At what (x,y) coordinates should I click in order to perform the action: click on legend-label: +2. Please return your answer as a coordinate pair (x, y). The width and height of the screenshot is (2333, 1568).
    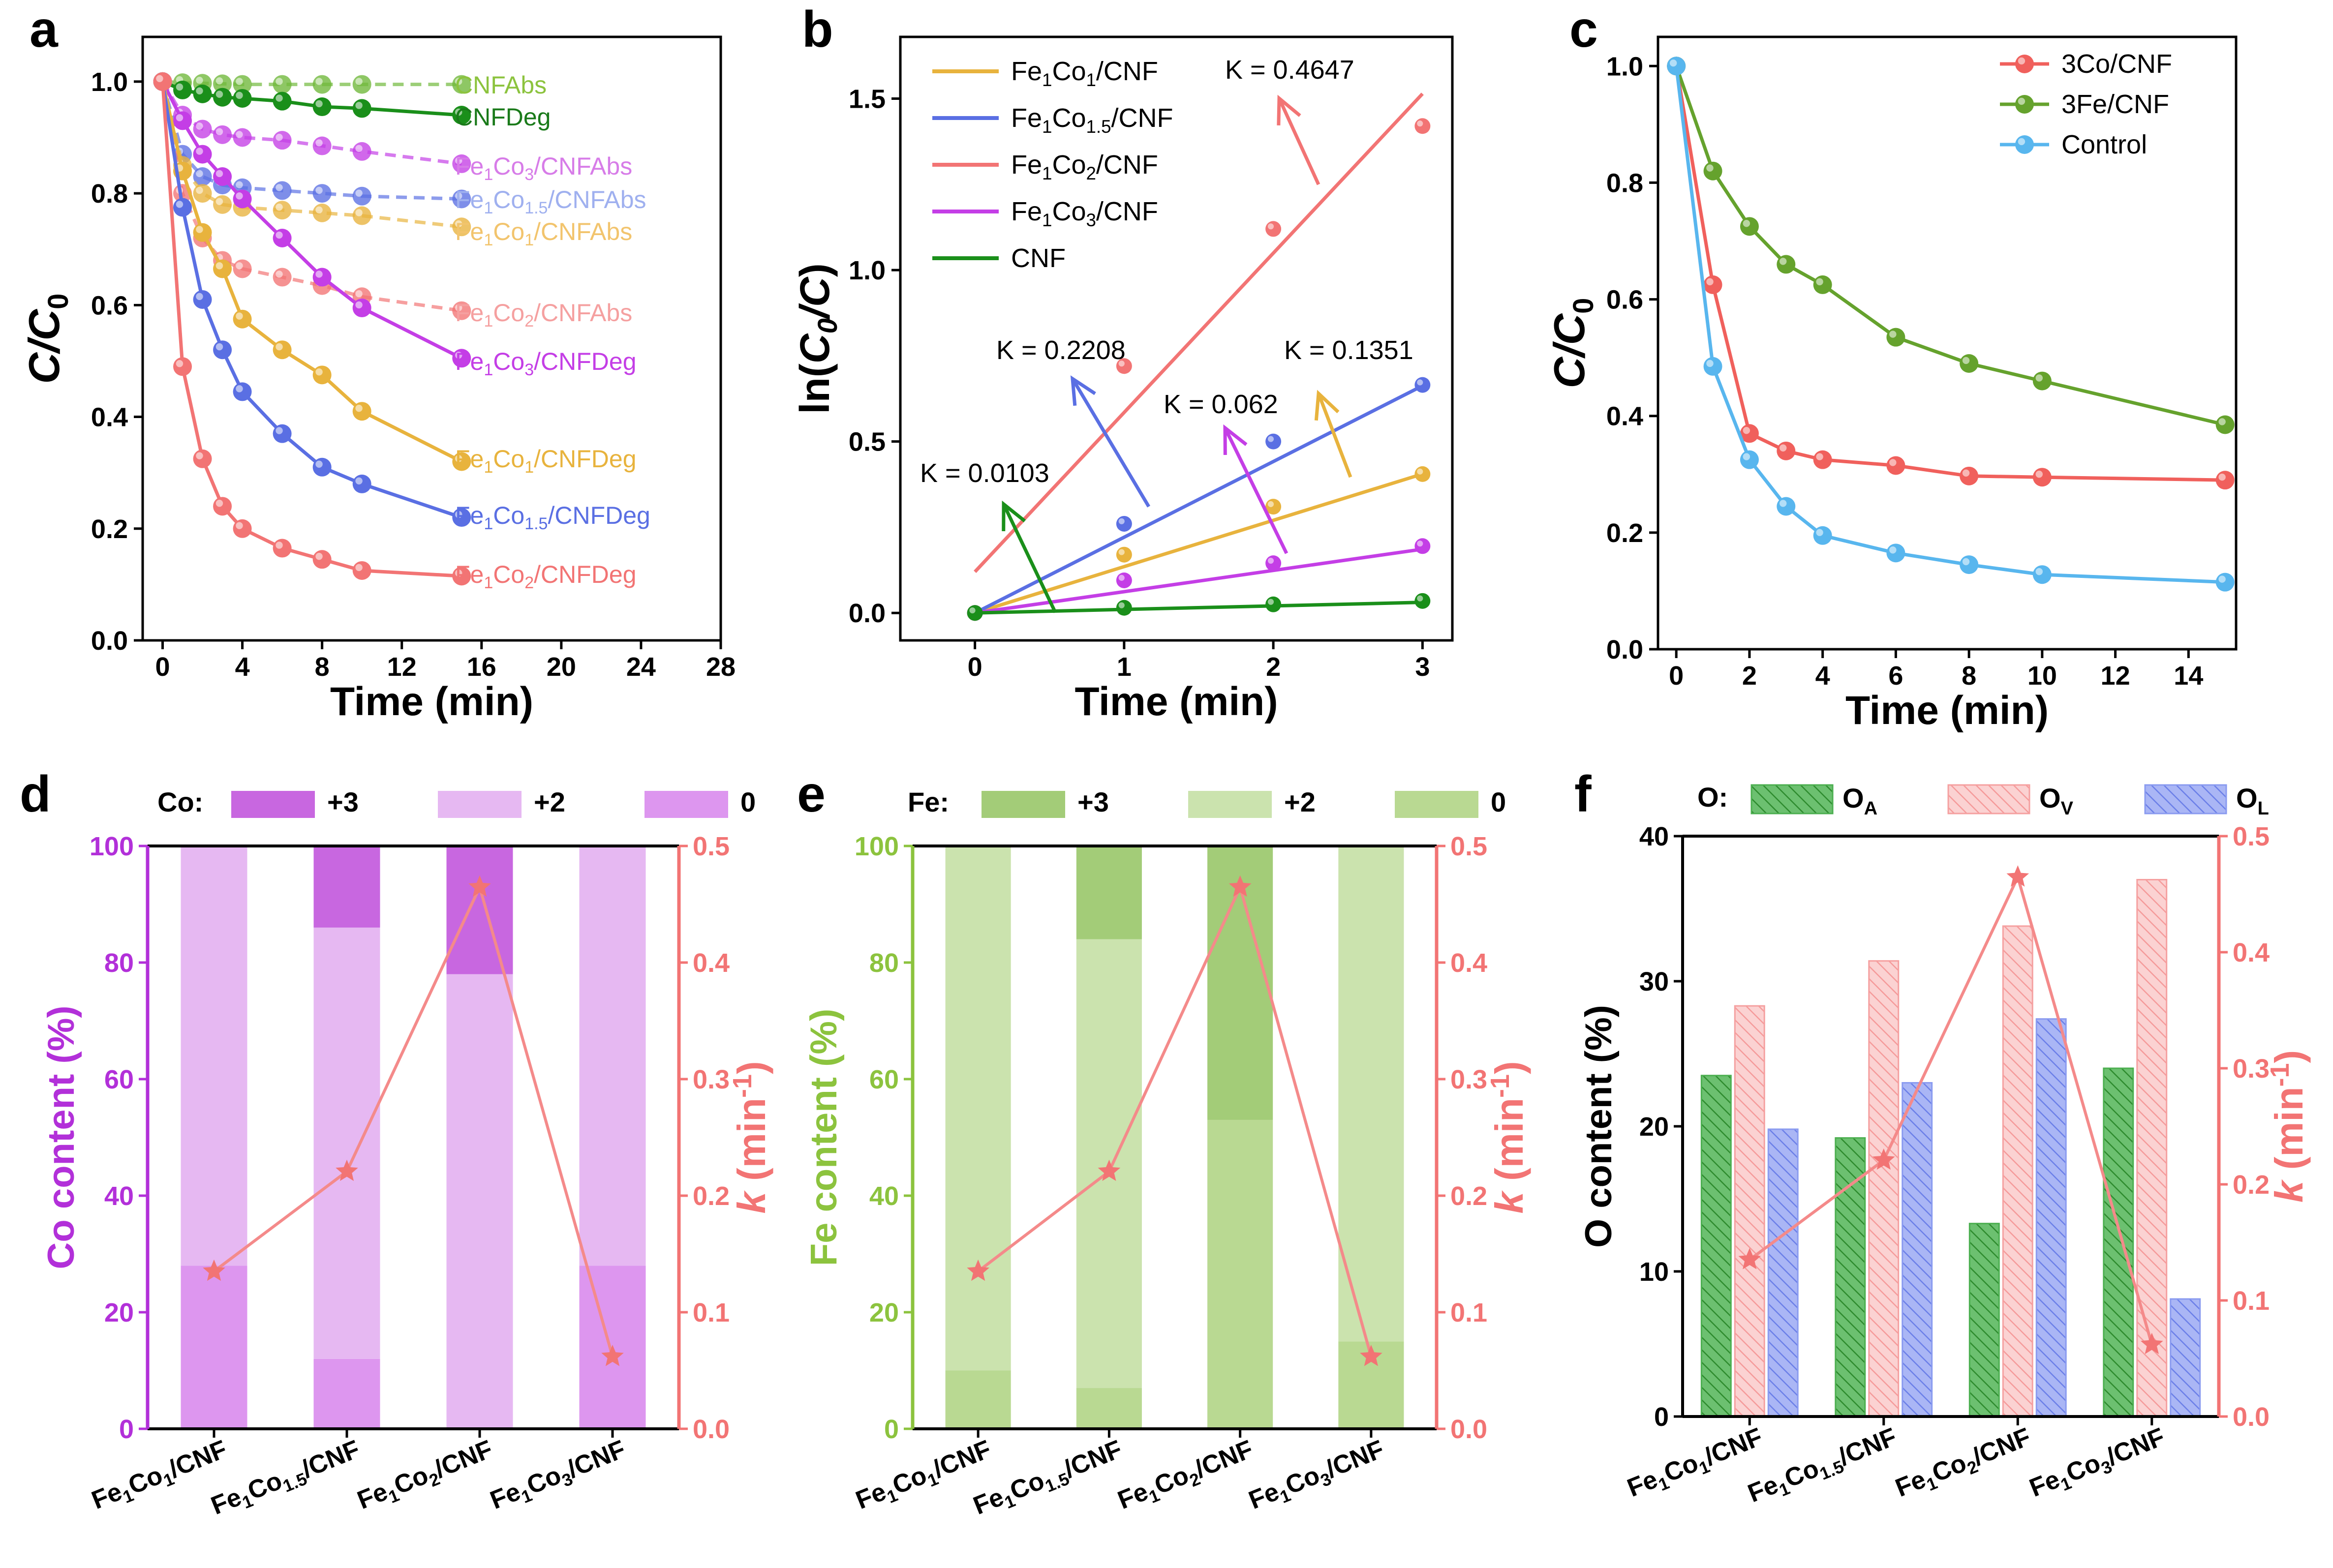
    Looking at the image, I should click on (550, 801).